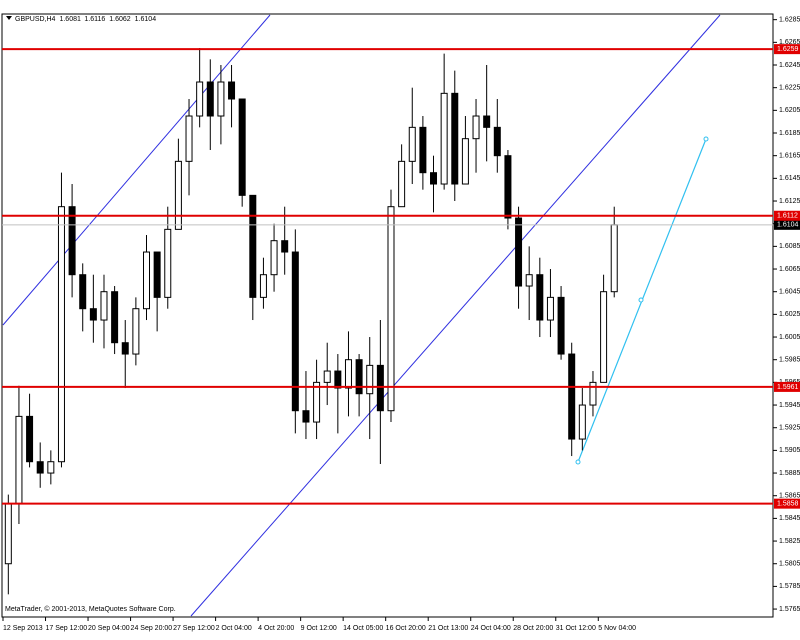 This screenshot has width=800, height=640. I want to click on y-tick-label: 1.6065, so click(789, 269).